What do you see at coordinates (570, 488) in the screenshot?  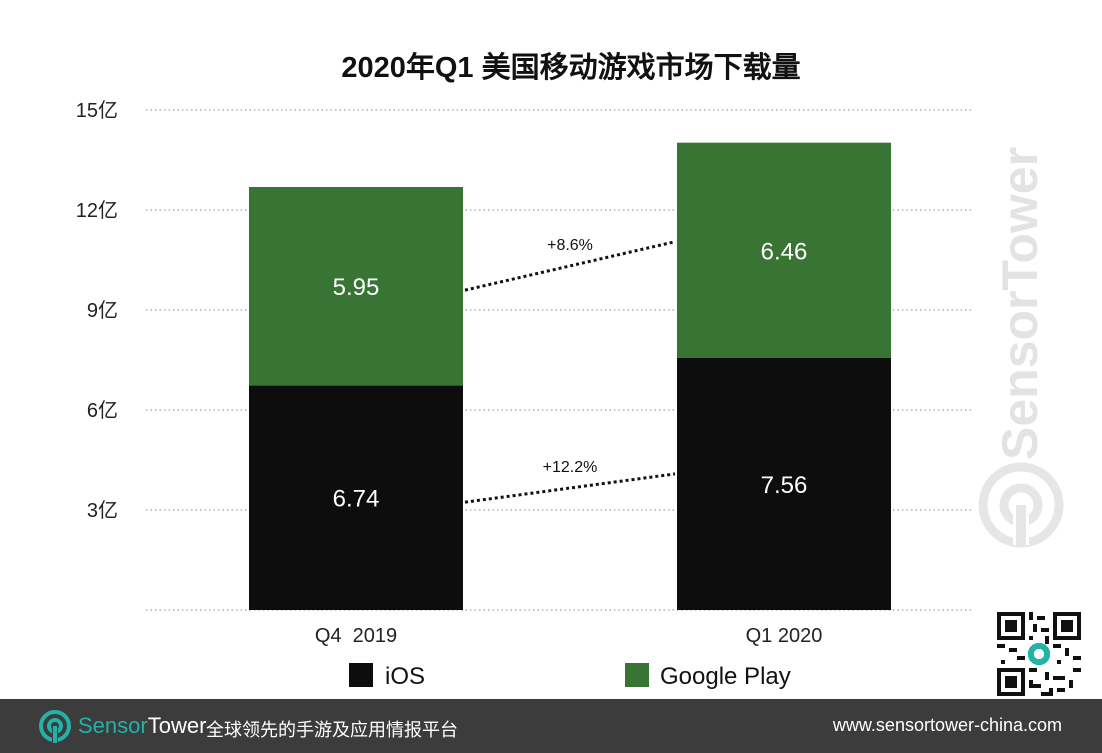 I see `growth-connector-line` at bounding box center [570, 488].